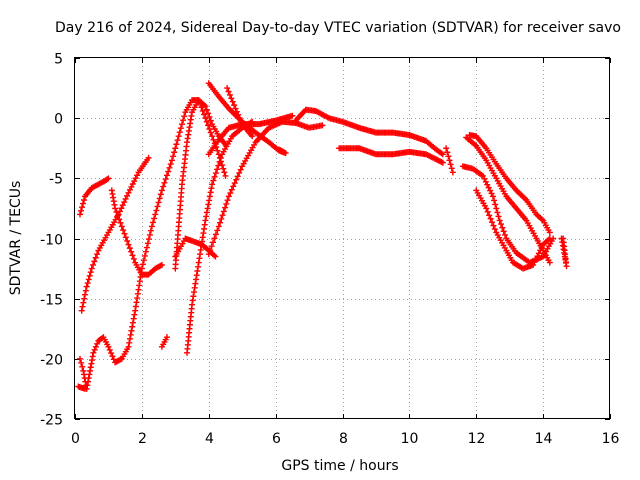 The height and width of the screenshot is (480, 640). I want to click on series-arc21, so click(564, 252).